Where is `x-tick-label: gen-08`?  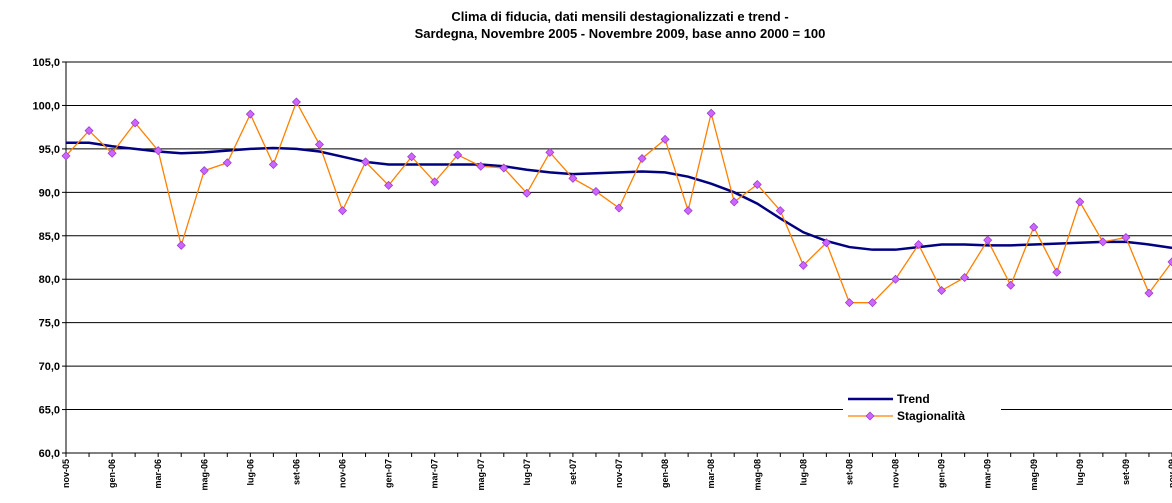 x-tick-label: gen-08 is located at coordinates (665, 473).